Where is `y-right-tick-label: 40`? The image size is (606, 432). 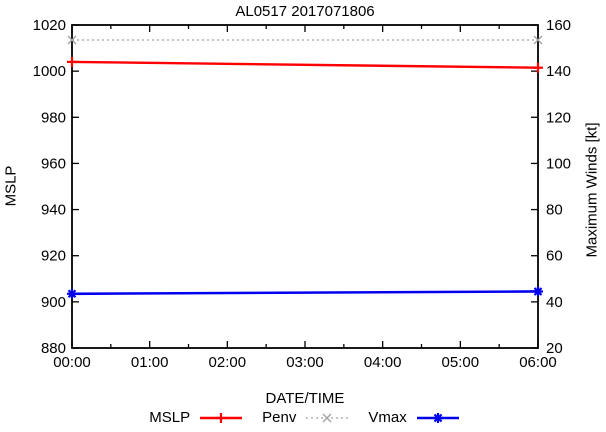 y-right-tick-label: 40 is located at coordinates (554, 302).